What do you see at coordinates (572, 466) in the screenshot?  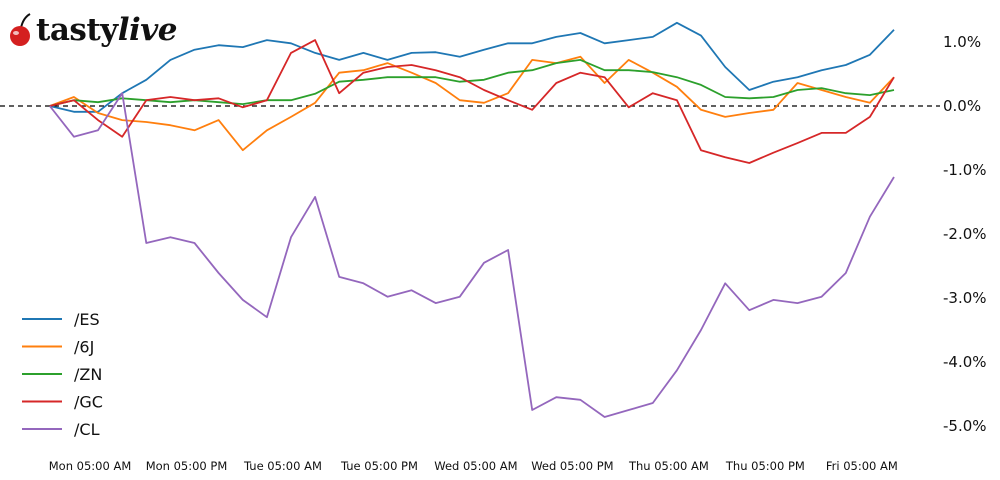 I see `x-tick-label: Wed 05:00 PM` at bounding box center [572, 466].